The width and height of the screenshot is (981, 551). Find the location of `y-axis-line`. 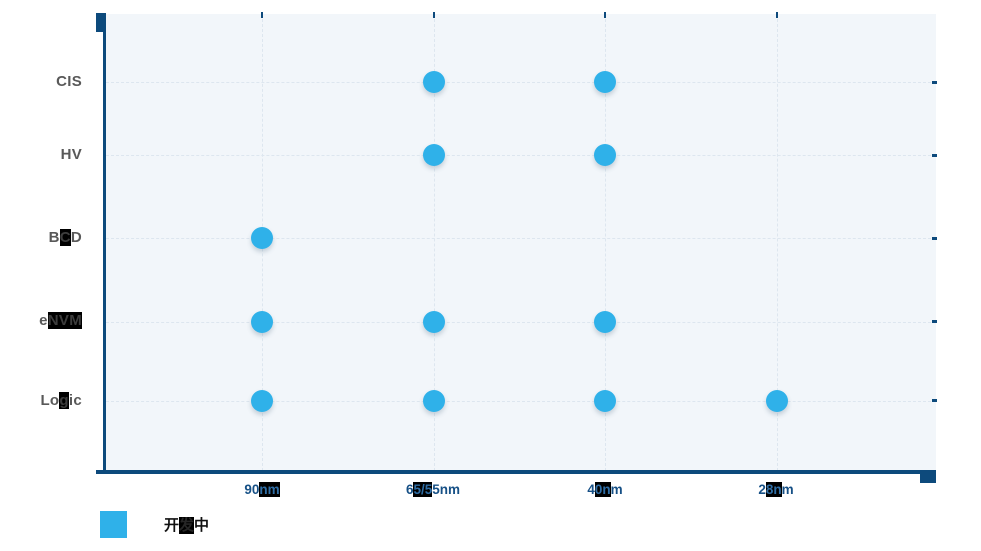

y-axis-line is located at coordinates (104, 243).